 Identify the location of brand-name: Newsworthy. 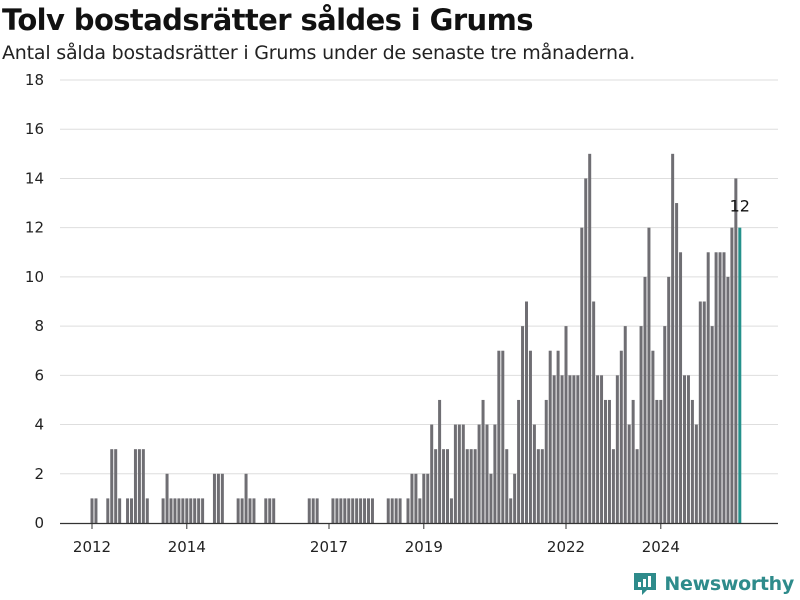
(729, 584).